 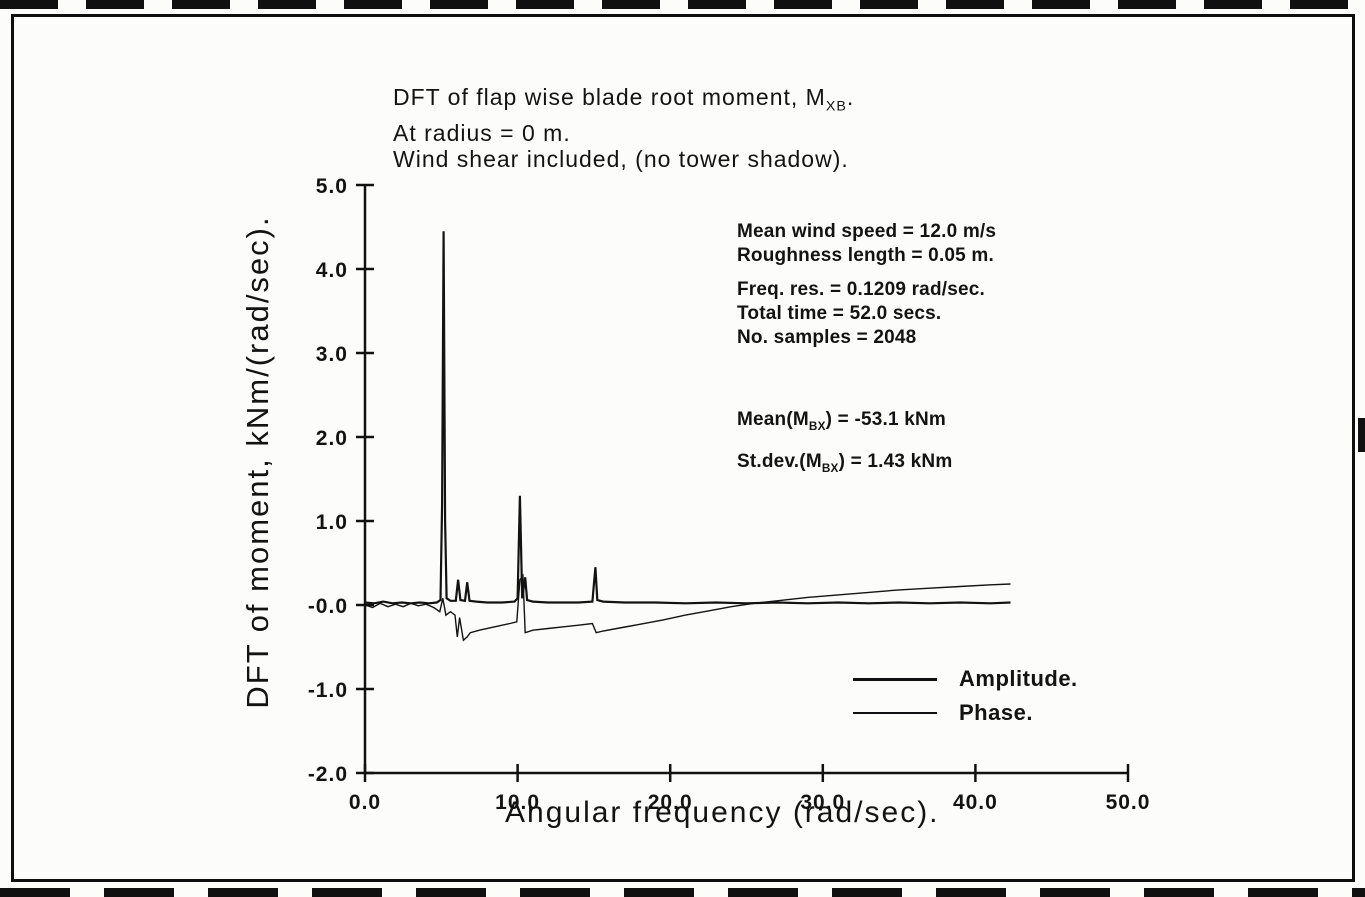 What do you see at coordinates (722, 812) in the screenshot?
I see `x-axis-label: Angular frequency (rad/sec).` at bounding box center [722, 812].